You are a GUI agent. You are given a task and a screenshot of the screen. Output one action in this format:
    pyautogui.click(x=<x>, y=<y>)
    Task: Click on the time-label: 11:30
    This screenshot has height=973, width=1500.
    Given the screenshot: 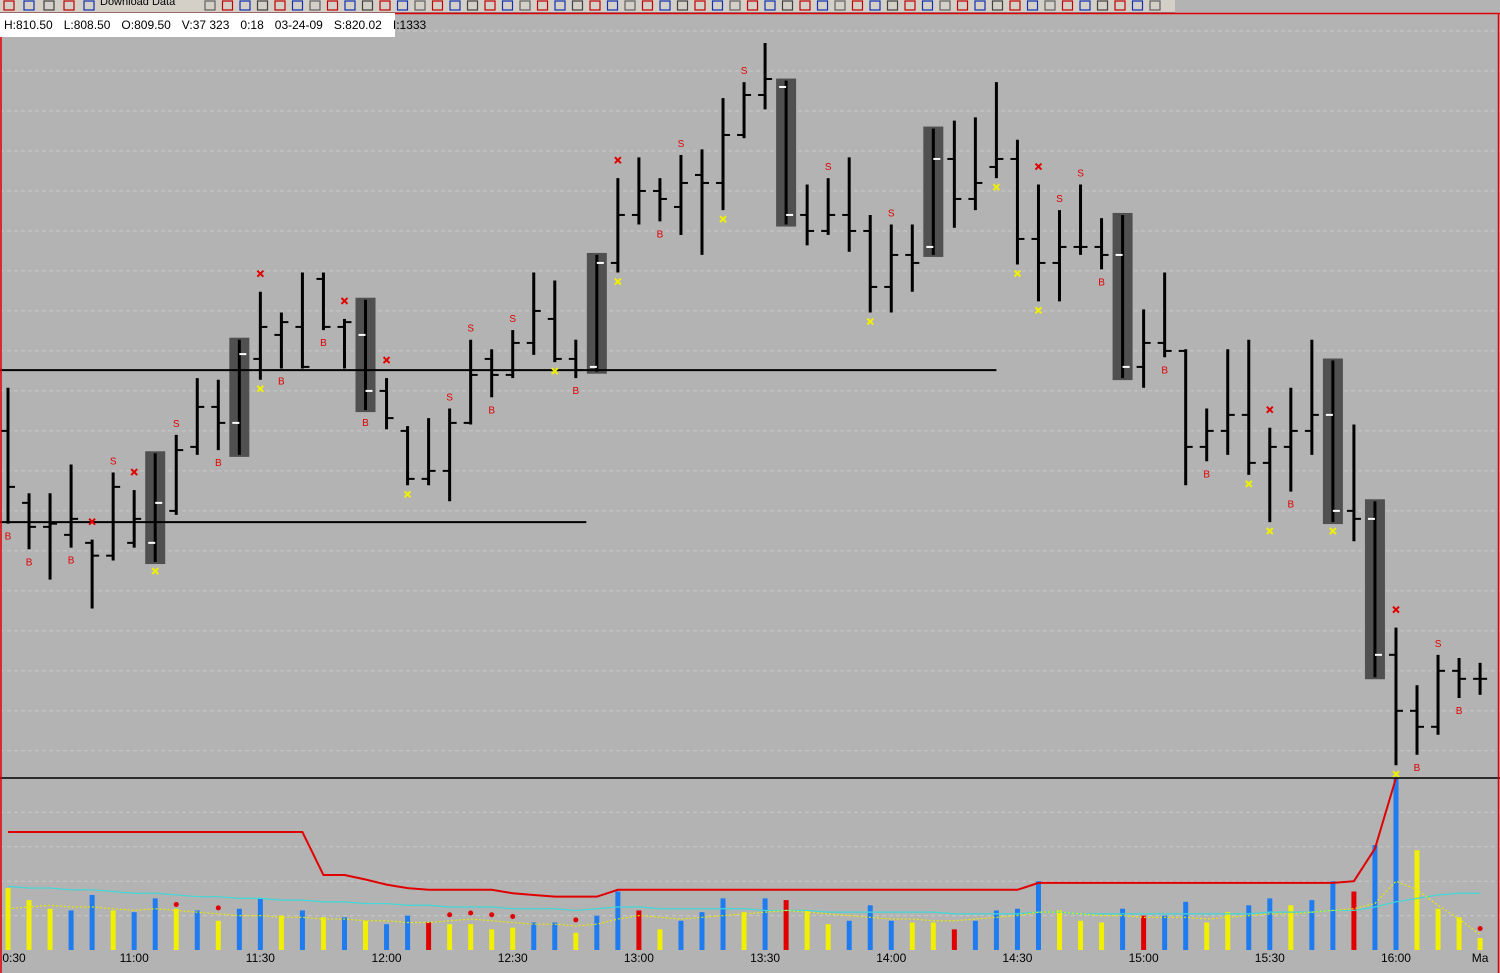 What is the action you would take?
    pyautogui.click(x=260, y=958)
    